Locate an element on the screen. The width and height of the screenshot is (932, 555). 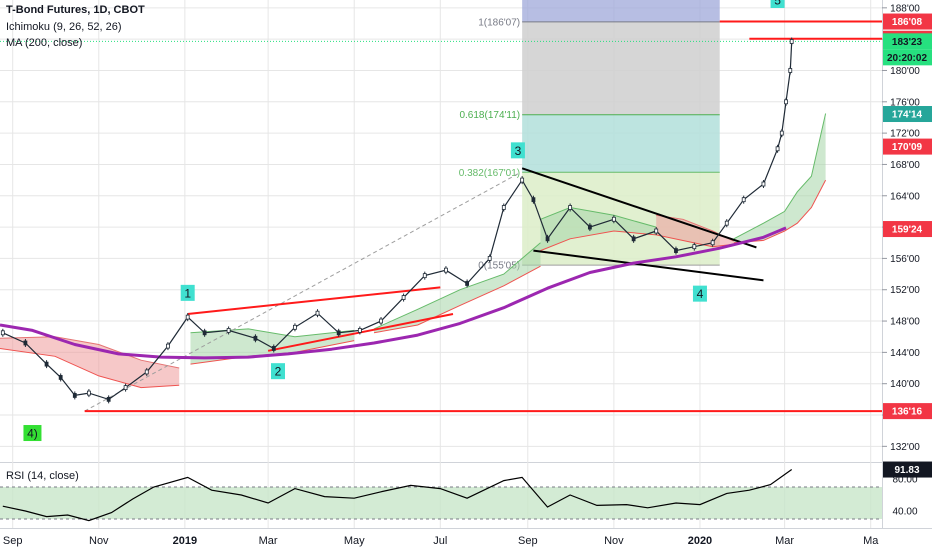
time-tick-label: Jul is located at coordinates (440, 541).